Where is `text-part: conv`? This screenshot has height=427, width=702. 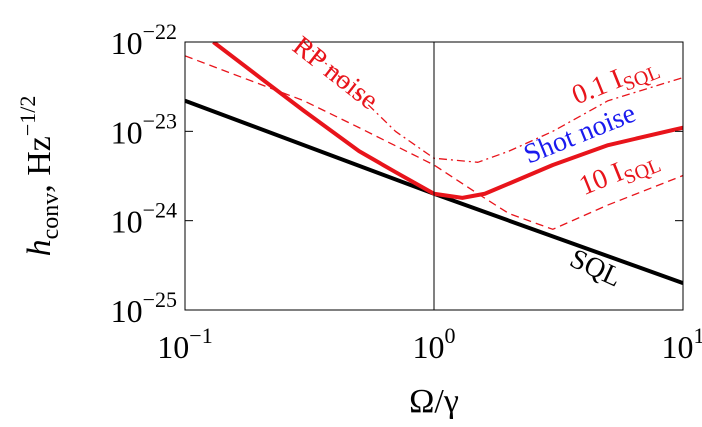
text-part: conv is located at coordinates (51, 216).